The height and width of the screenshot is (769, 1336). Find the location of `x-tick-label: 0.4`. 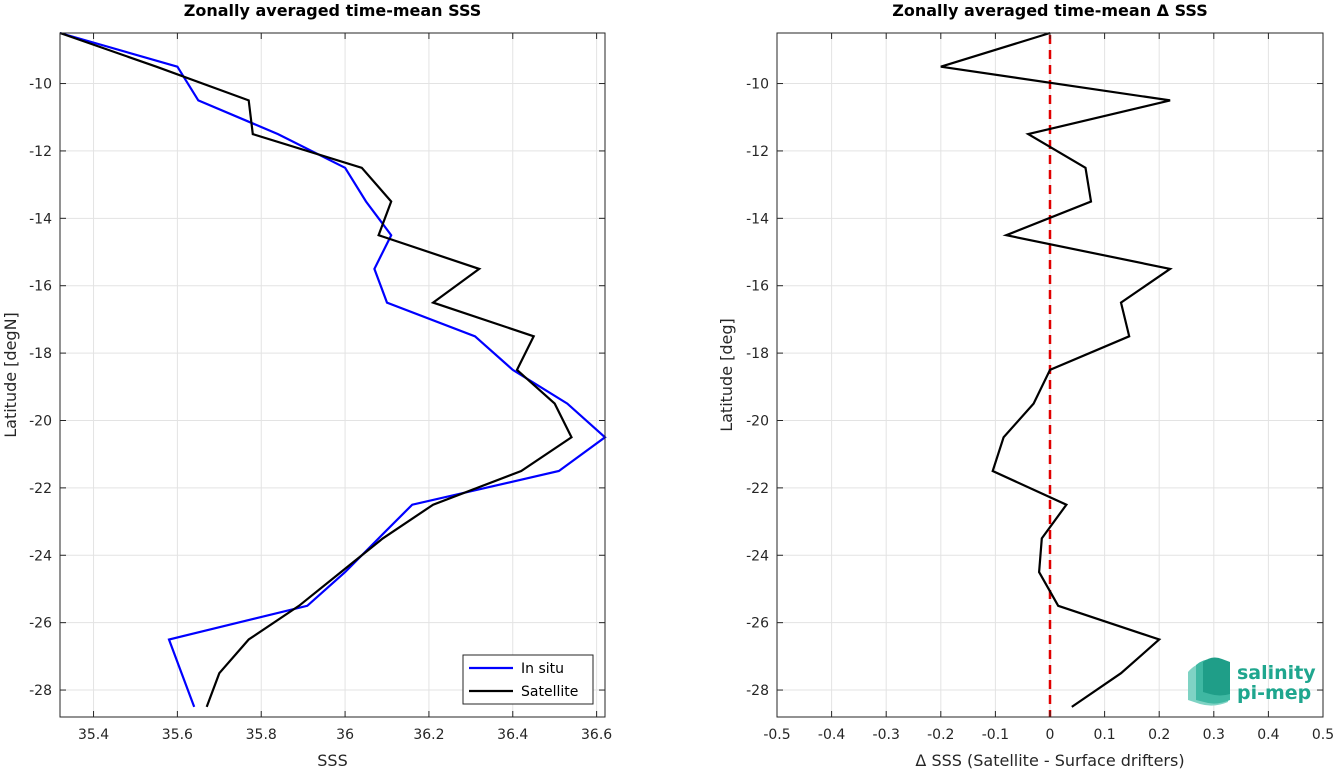

x-tick-label: 0.4 is located at coordinates (1268, 735).